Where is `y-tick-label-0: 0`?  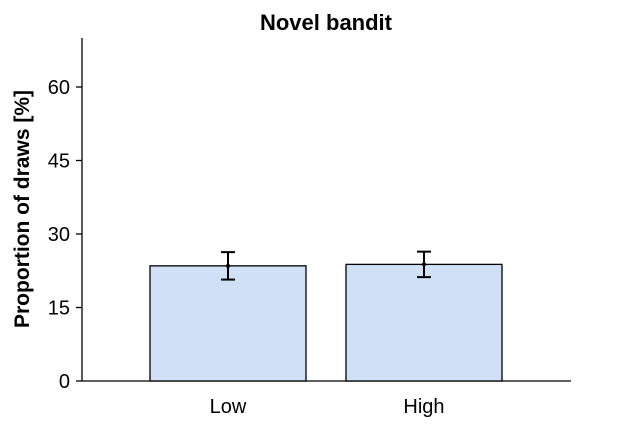
y-tick-label-0: 0 is located at coordinates (64, 382).